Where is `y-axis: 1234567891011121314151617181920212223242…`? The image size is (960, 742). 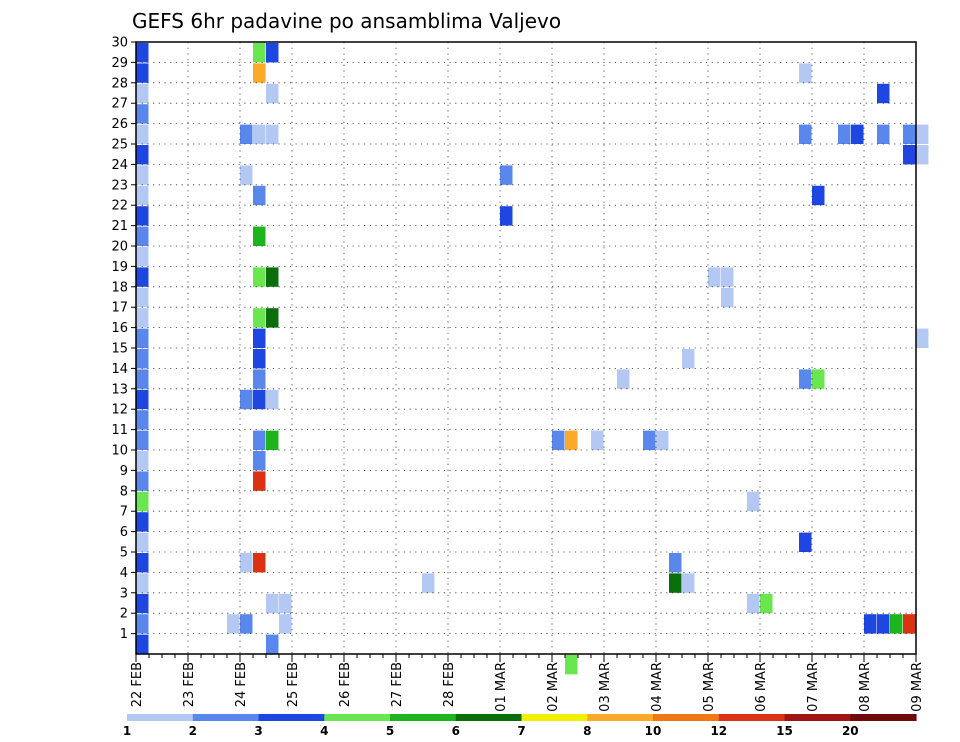
y-axis: 1234567891011121314151617181920212223242… is located at coordinates (123, 339).